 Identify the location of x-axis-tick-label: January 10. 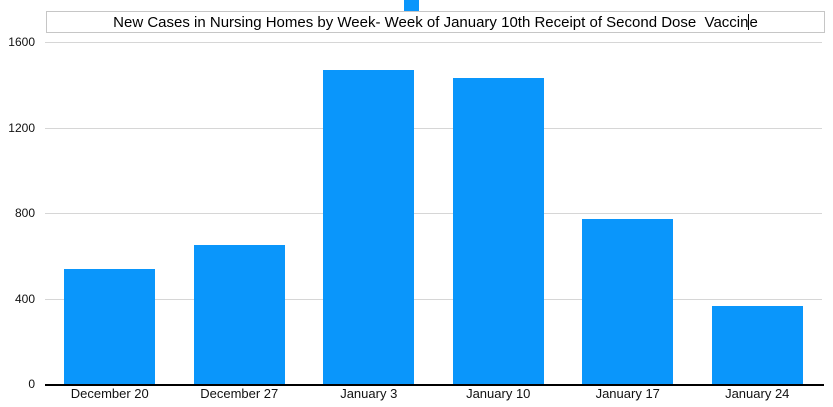
(498, 393).